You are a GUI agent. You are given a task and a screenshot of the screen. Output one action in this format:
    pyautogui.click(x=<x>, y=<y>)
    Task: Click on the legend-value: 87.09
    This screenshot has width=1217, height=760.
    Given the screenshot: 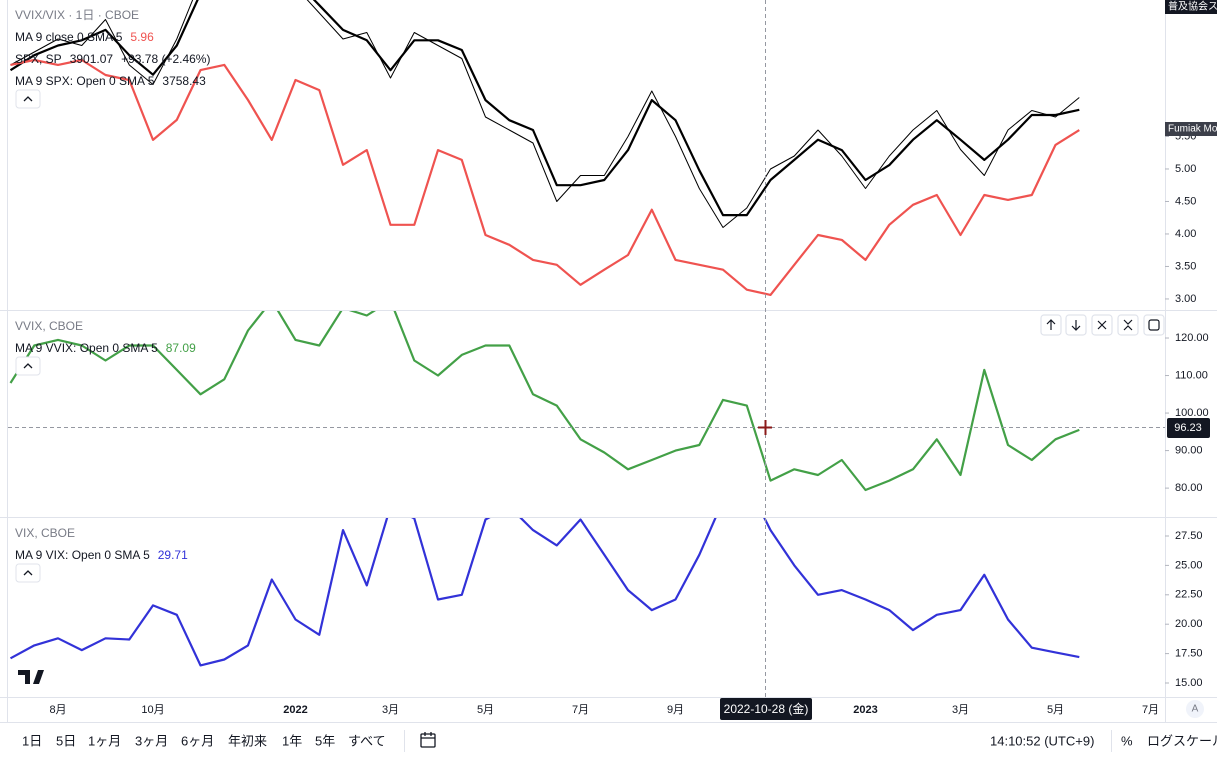 What is the action you would take?
    pyautogui.click(x=181, y=348)
    